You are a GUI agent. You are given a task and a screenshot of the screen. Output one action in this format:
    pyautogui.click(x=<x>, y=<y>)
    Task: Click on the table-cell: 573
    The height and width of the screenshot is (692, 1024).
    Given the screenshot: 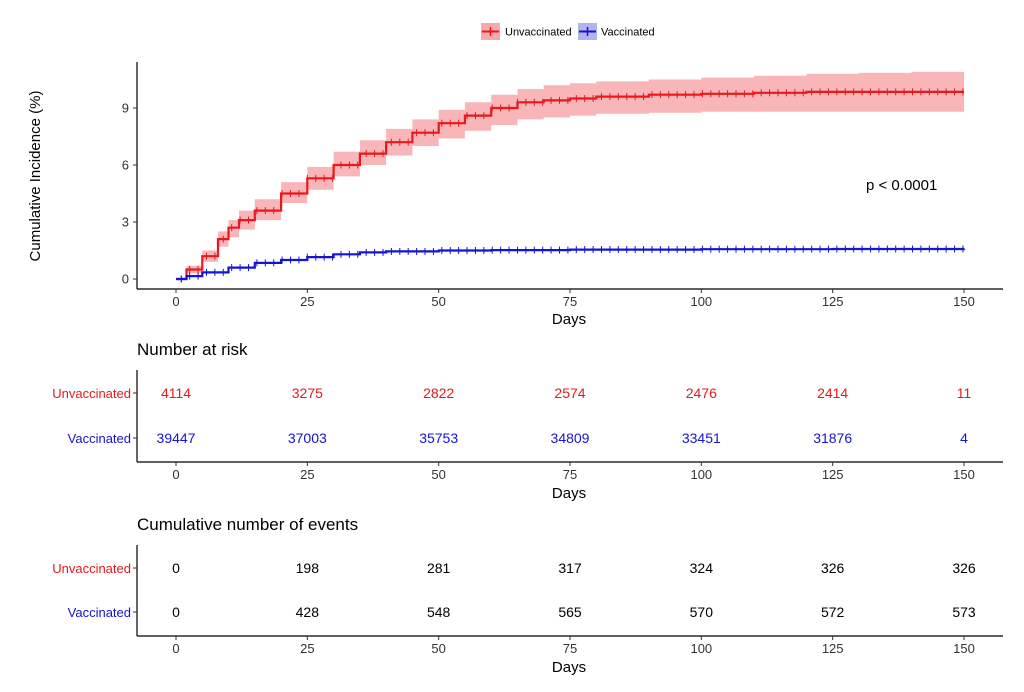 What is the action you would take?
    pyautogui.click(x=964, y=612)
    